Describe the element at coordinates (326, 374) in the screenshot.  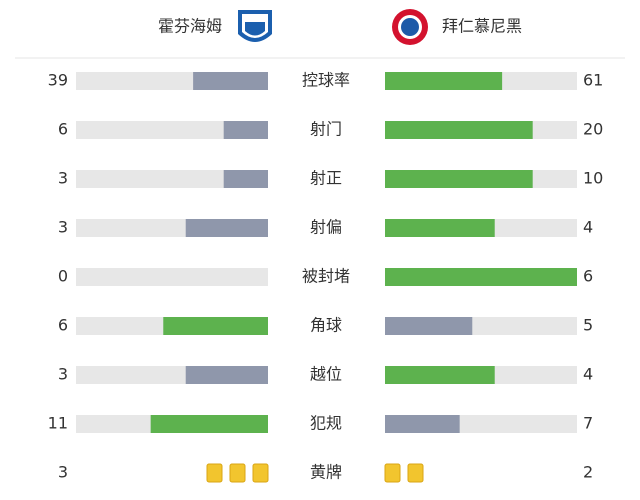
I see `stat-label: 越位` at that location.